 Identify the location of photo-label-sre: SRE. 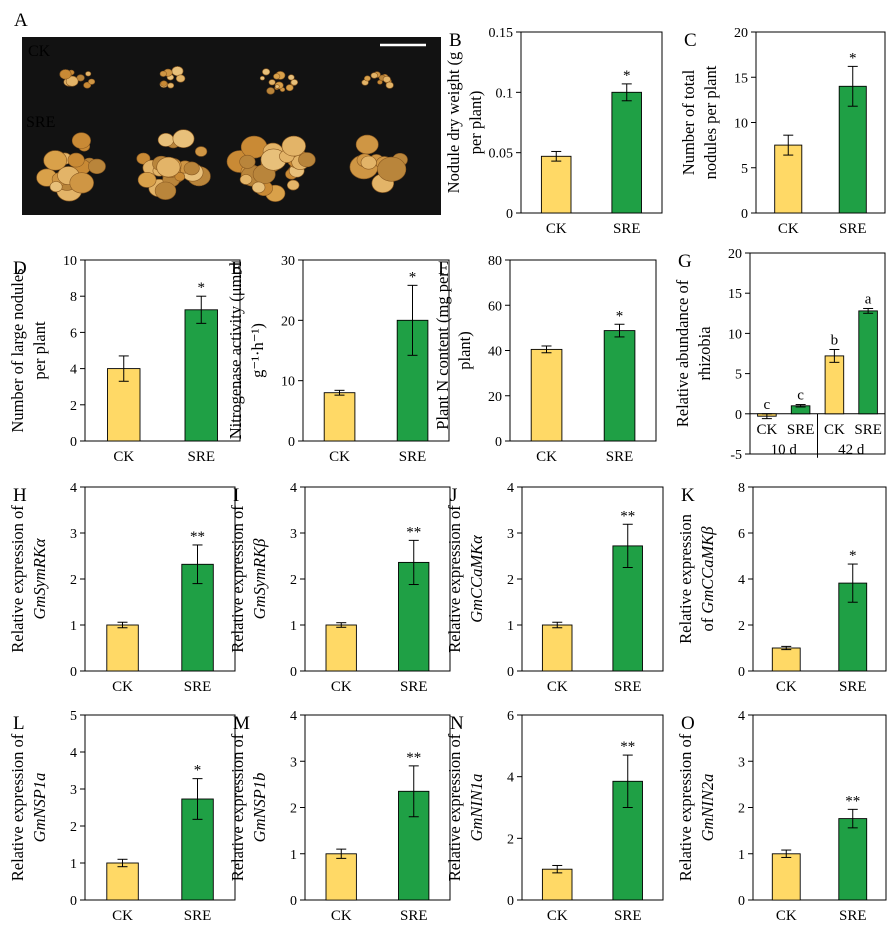
(40, 122).